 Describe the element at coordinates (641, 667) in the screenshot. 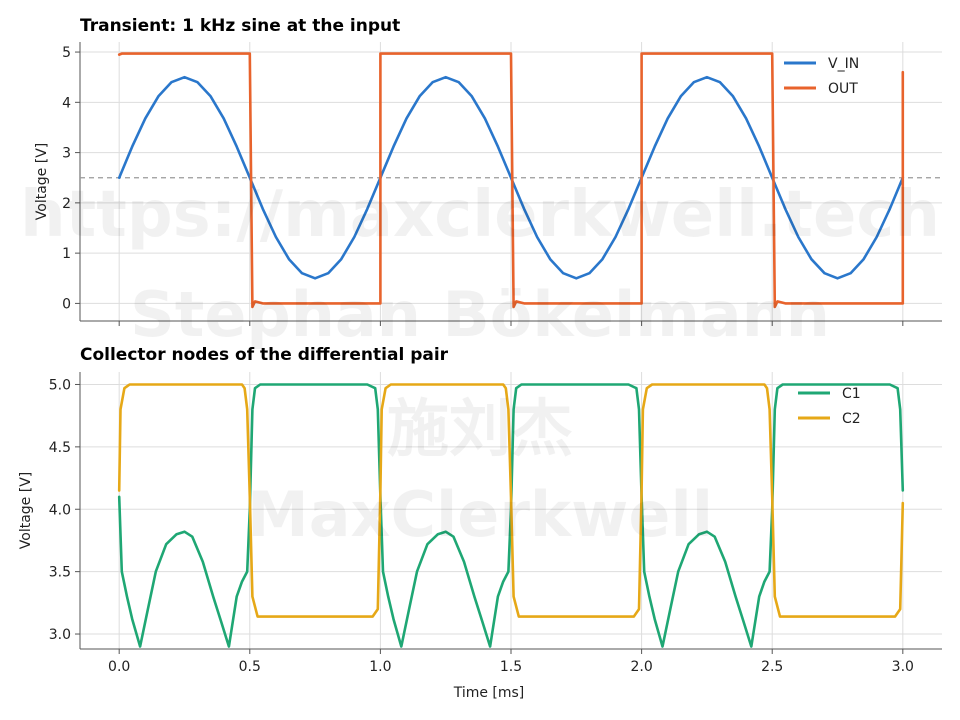

I see `x-tick-label: 2.0` at that location.